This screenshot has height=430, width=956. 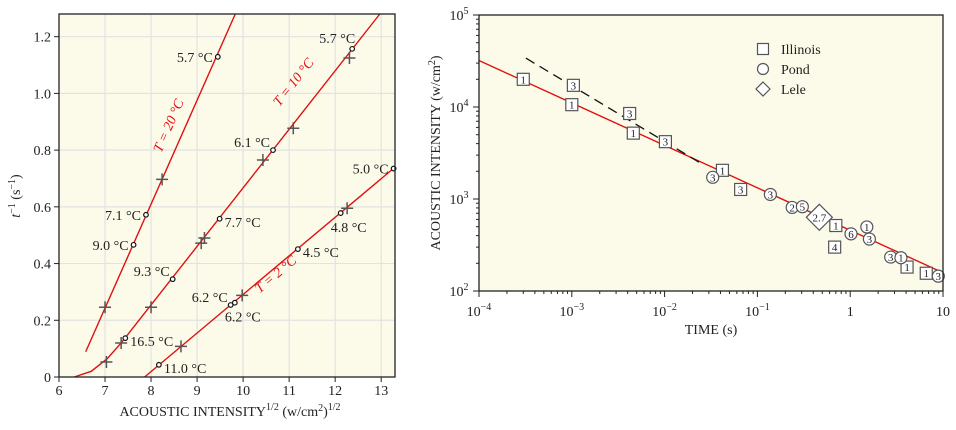 What do you see at coordinates (321, 253) in the screenshot?
I see `point-temperature-label: 4.5 °C` at bounding box center [321, 253].